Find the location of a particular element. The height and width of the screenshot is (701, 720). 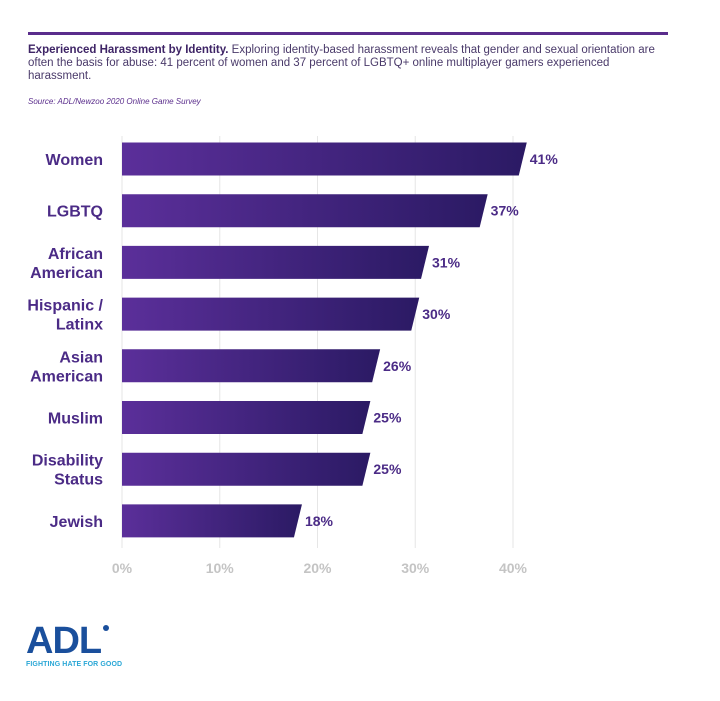

category-label-line: Muslim is located at coordinates (75, 419).